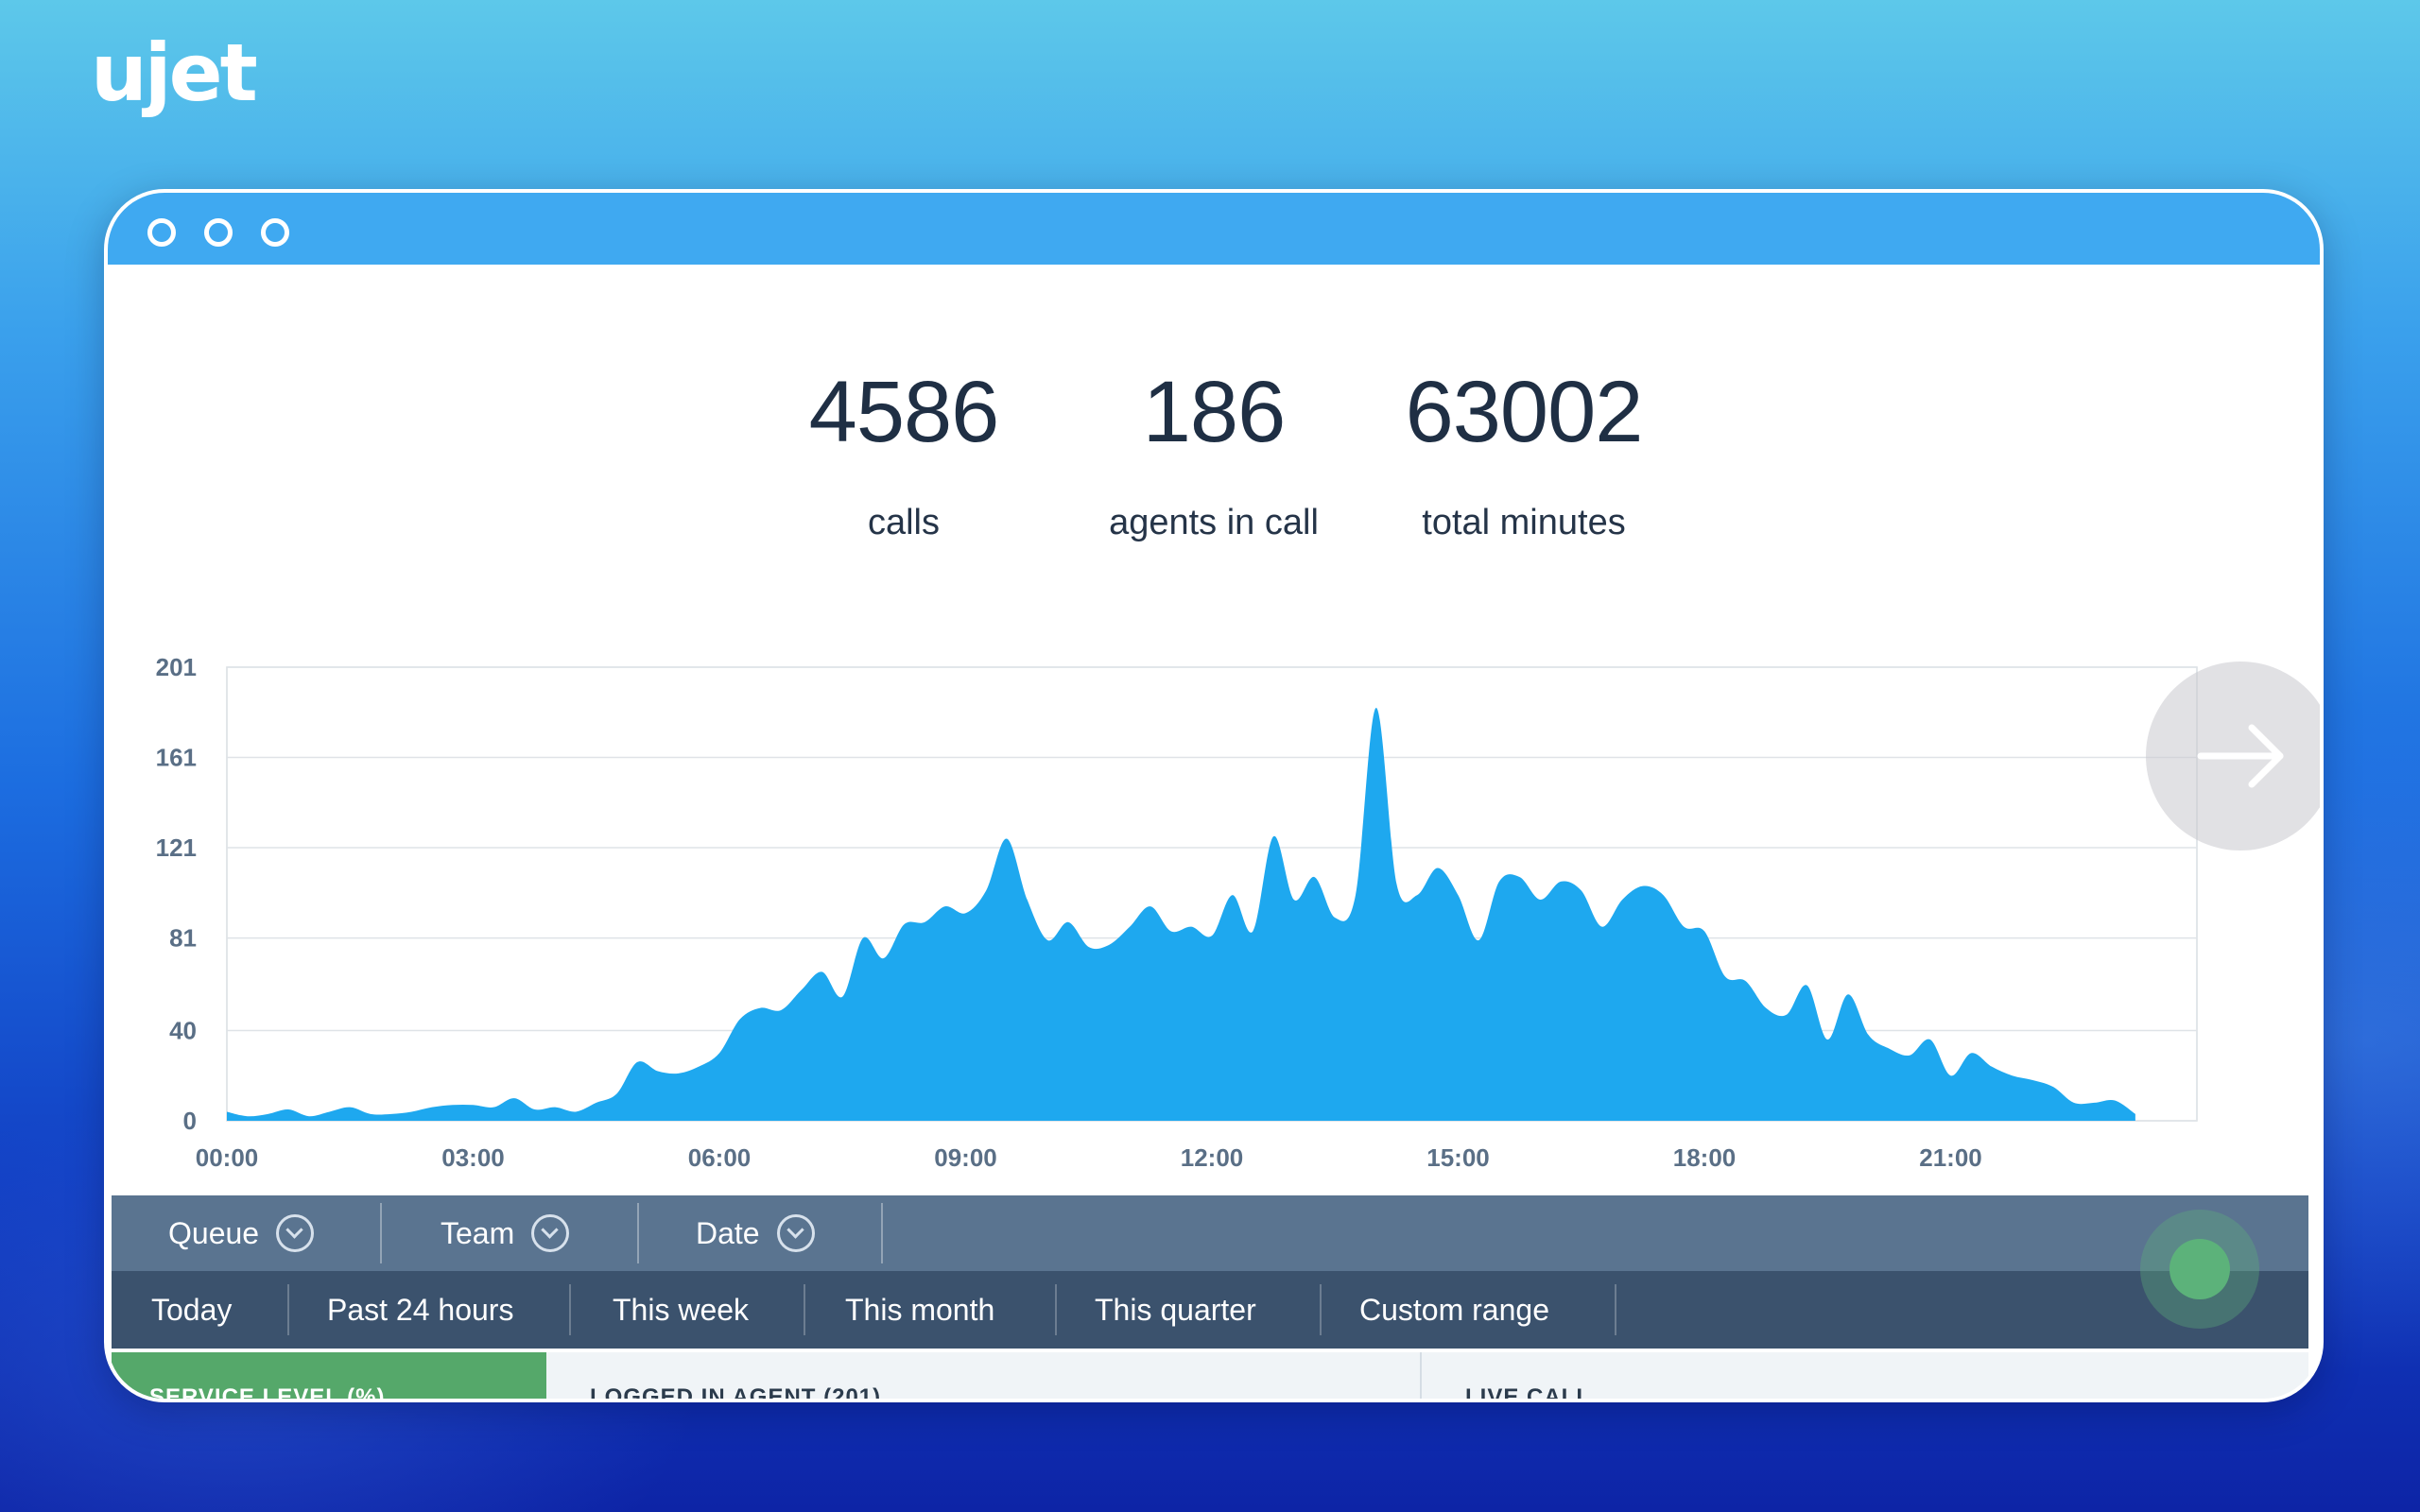  What do you see at coordinates (214, 1232) in the screenshot?
I see `queue-filter-label: Queue` at bounding box center [214, 1232].